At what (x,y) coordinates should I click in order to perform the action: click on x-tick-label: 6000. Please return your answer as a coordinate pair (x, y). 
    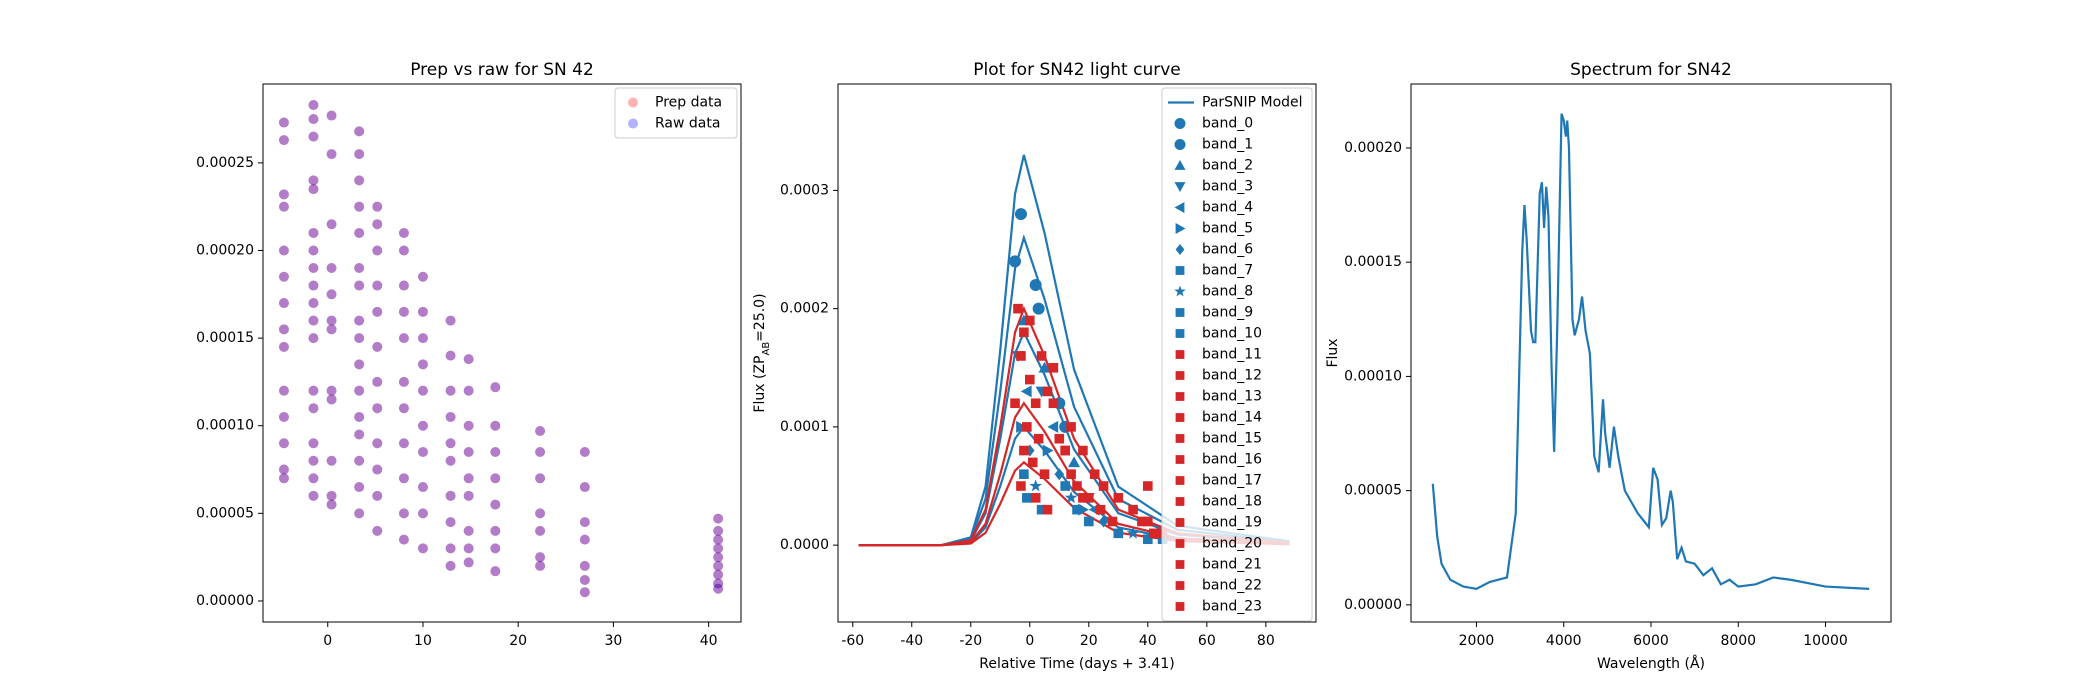
    Looking at the image, I should click on (1651, 641).